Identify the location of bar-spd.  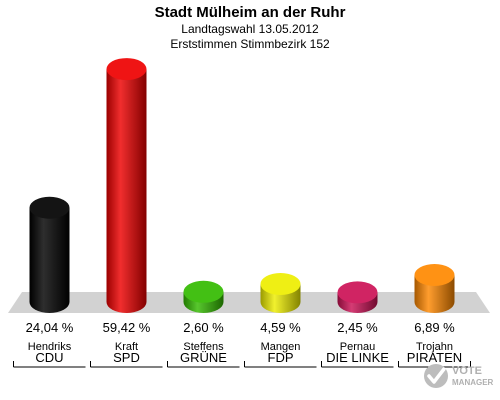
(126, 191).